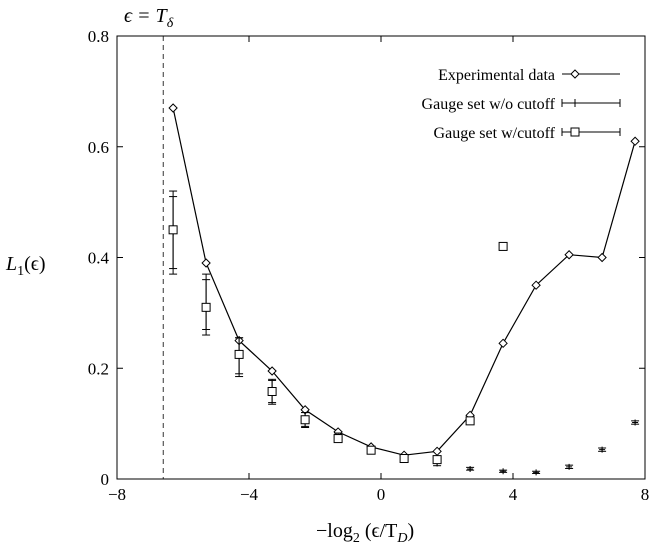  I want to click on x-tick-label: 4, so click(513, 494).